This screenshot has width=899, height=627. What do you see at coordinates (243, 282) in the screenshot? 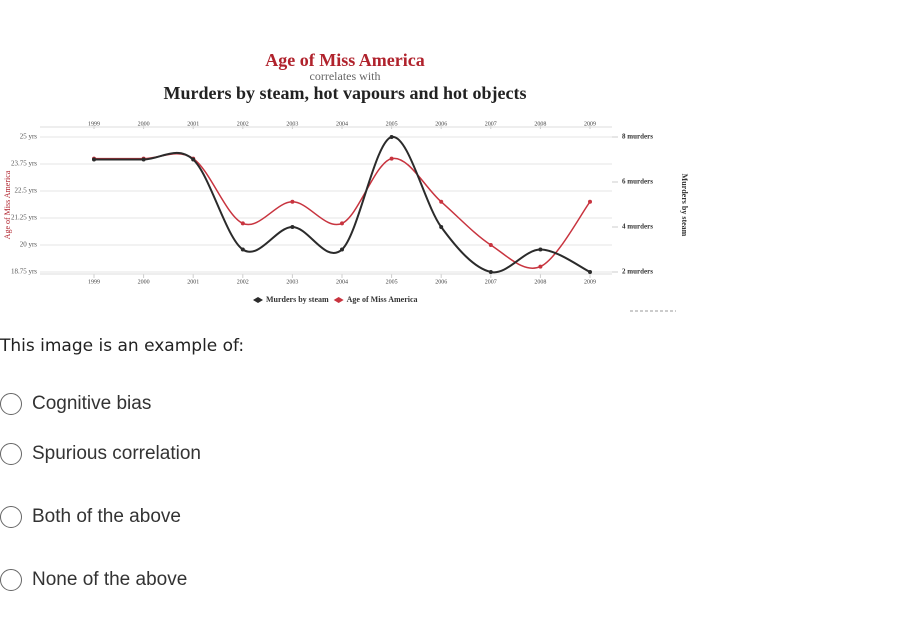
I see `x-tick-label: 2002` at bounding box center [243, 282].